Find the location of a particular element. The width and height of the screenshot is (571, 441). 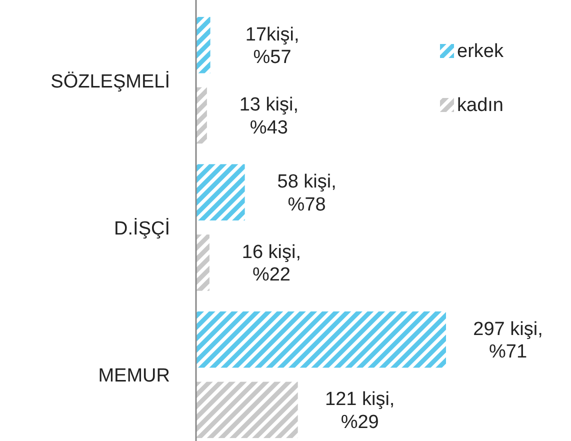

legend-label: kadın is located at coordinates (480, 105).